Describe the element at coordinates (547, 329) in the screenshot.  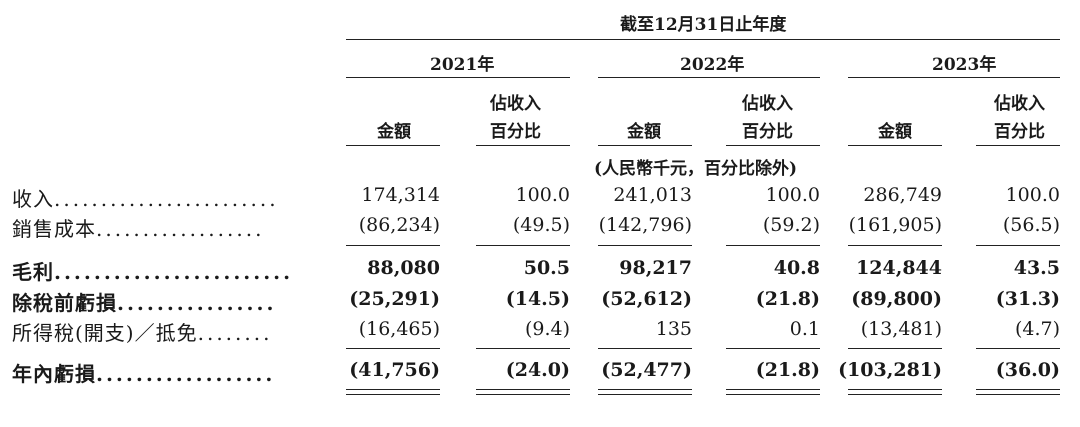
I see `cell-tax-2021-pct: (9.4)` at that location.